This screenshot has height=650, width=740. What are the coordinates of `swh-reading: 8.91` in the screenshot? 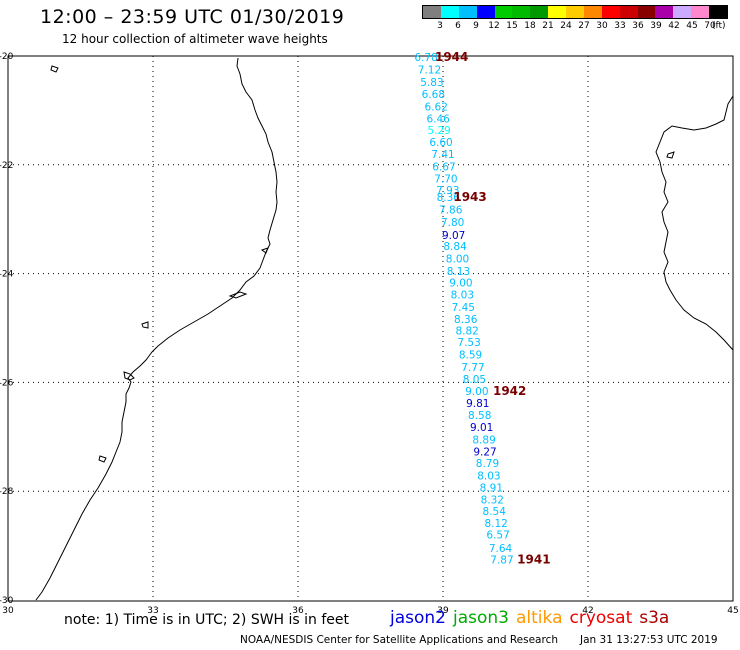 It's located at (491, 488).